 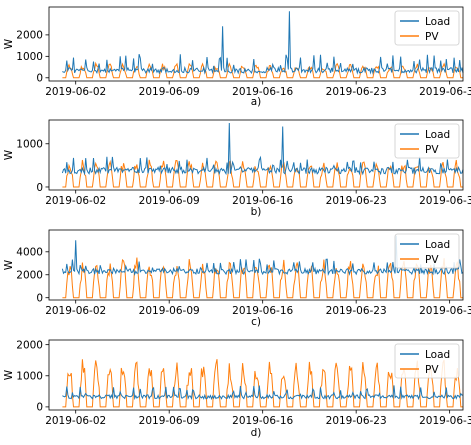 What do you see at coordinates (256, 433) in the screenshot?
I see `panel-caption: d)` at bounding box center [256, 433].